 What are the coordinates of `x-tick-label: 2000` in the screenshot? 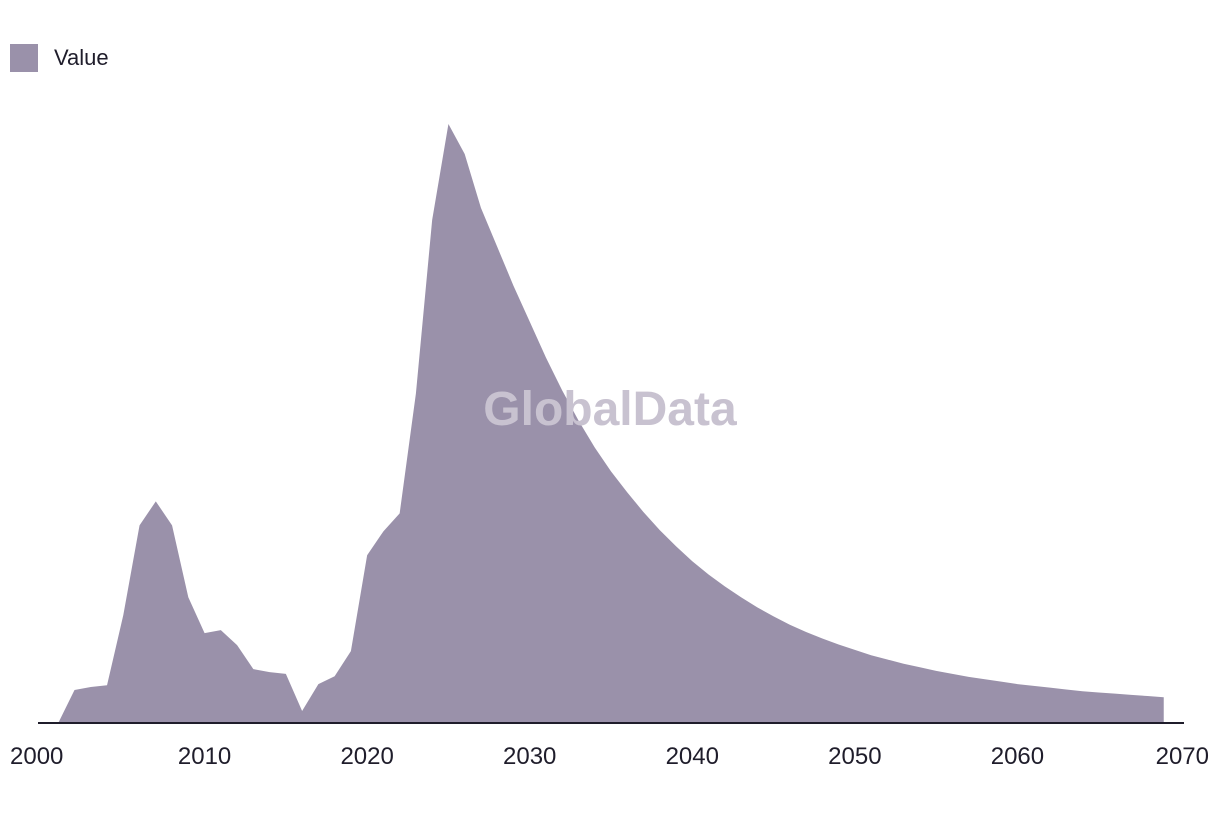 It's located at (36, 756).